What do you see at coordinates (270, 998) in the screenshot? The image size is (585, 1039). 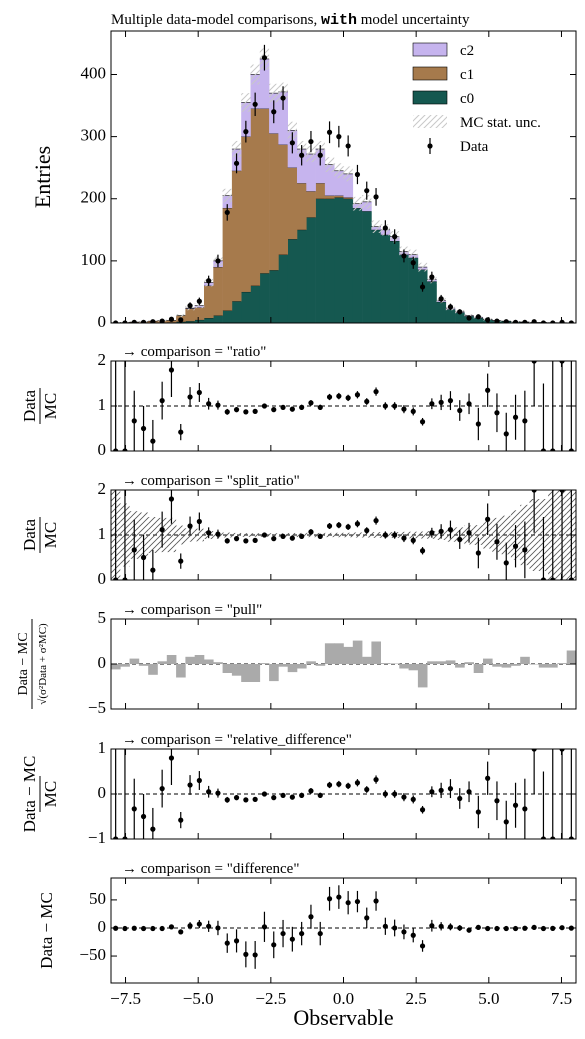 I see `x-tick-label: −2.5` at bounding box center [270, 998].